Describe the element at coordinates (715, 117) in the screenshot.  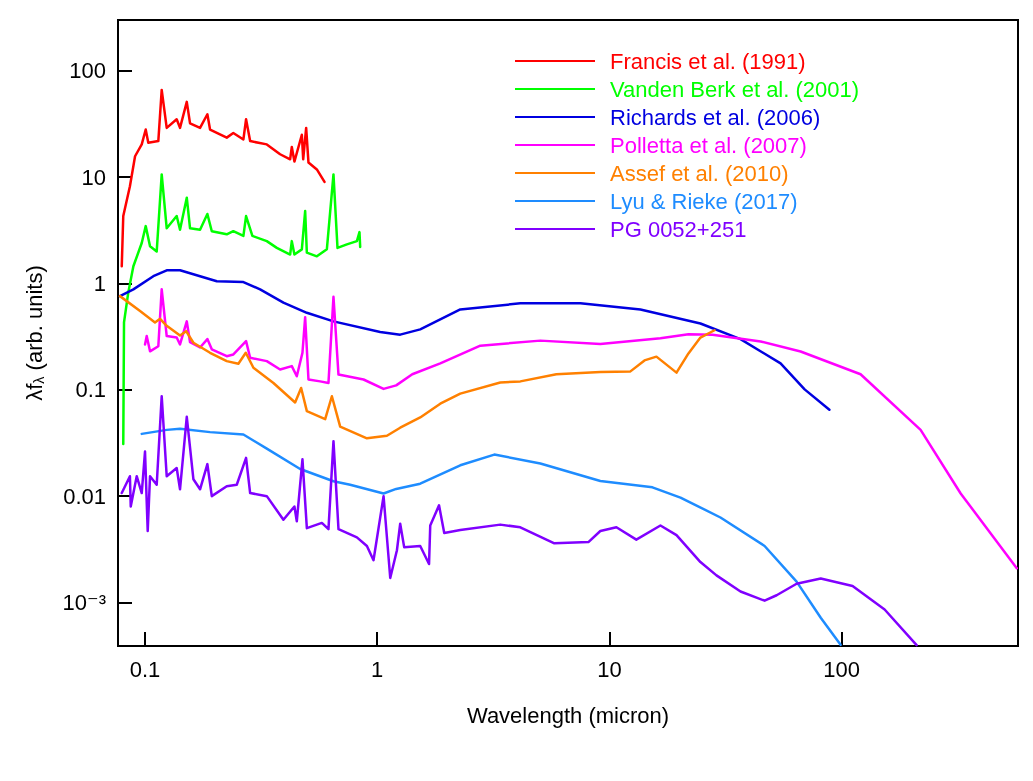
I see `legend-label: Richards et al. (2006)` at that location.